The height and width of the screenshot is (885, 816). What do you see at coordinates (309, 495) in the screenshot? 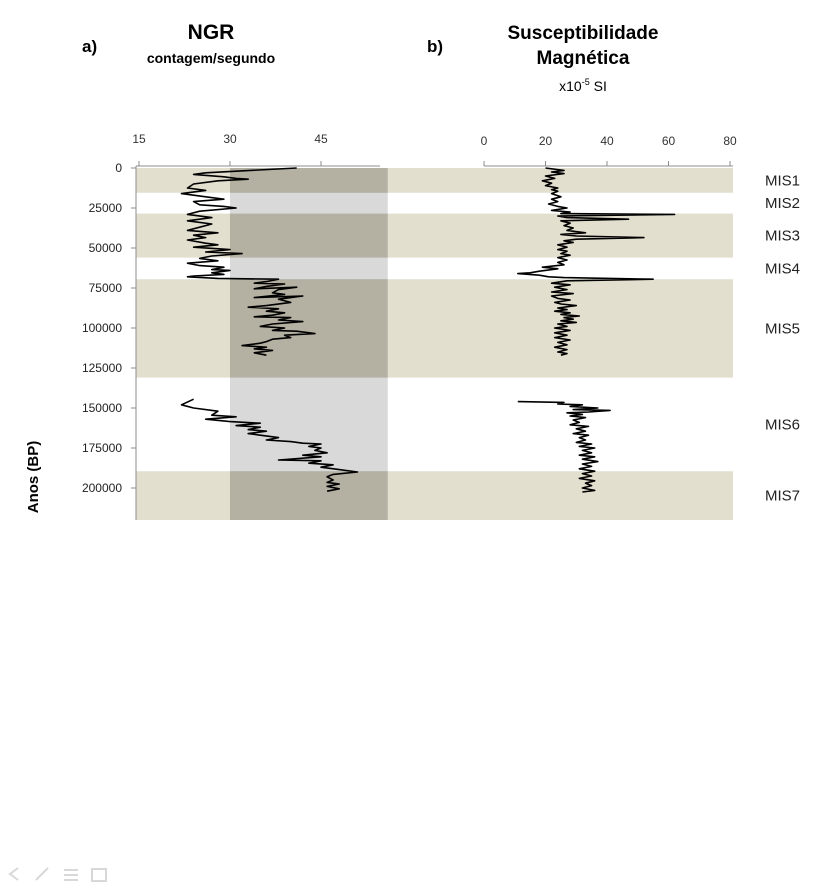
I see `ngr-overlap-mis7` at bounding box center [309, 495].